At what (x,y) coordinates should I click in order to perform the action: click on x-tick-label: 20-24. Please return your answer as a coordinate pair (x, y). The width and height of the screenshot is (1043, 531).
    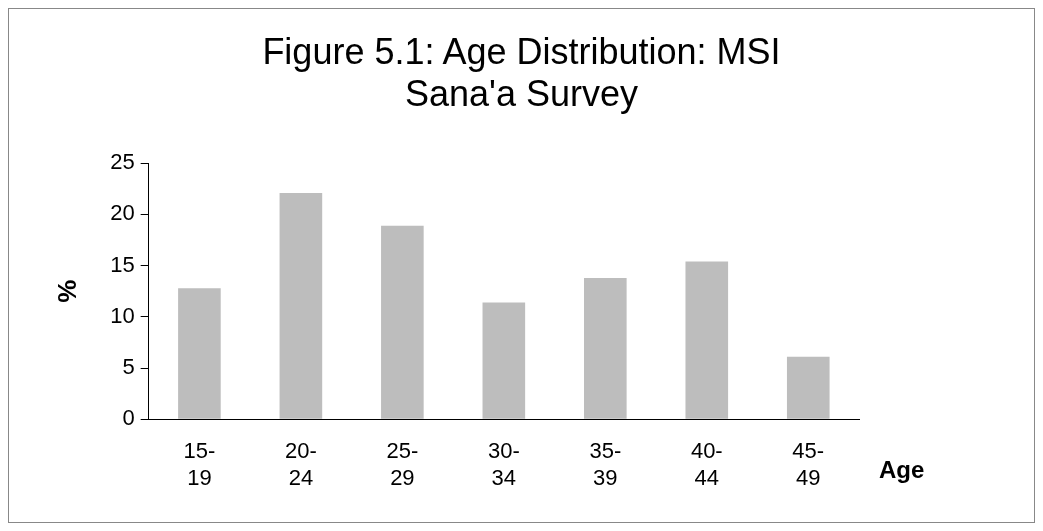
    Looking at the image, I should click on (300, 464).